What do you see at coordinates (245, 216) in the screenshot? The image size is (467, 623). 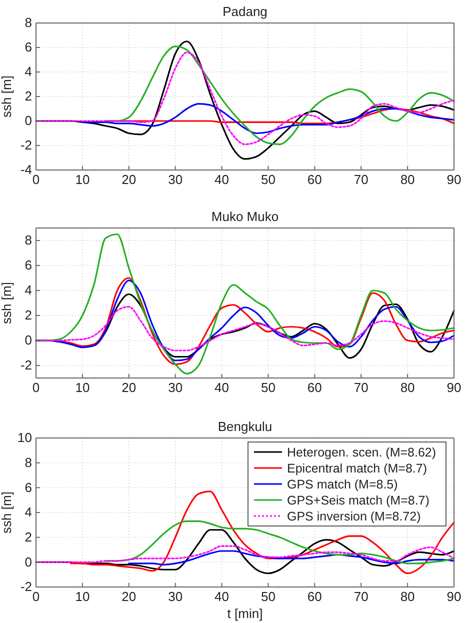 I see `chart-title: Muko Muko` at bounding box center [245, 216].